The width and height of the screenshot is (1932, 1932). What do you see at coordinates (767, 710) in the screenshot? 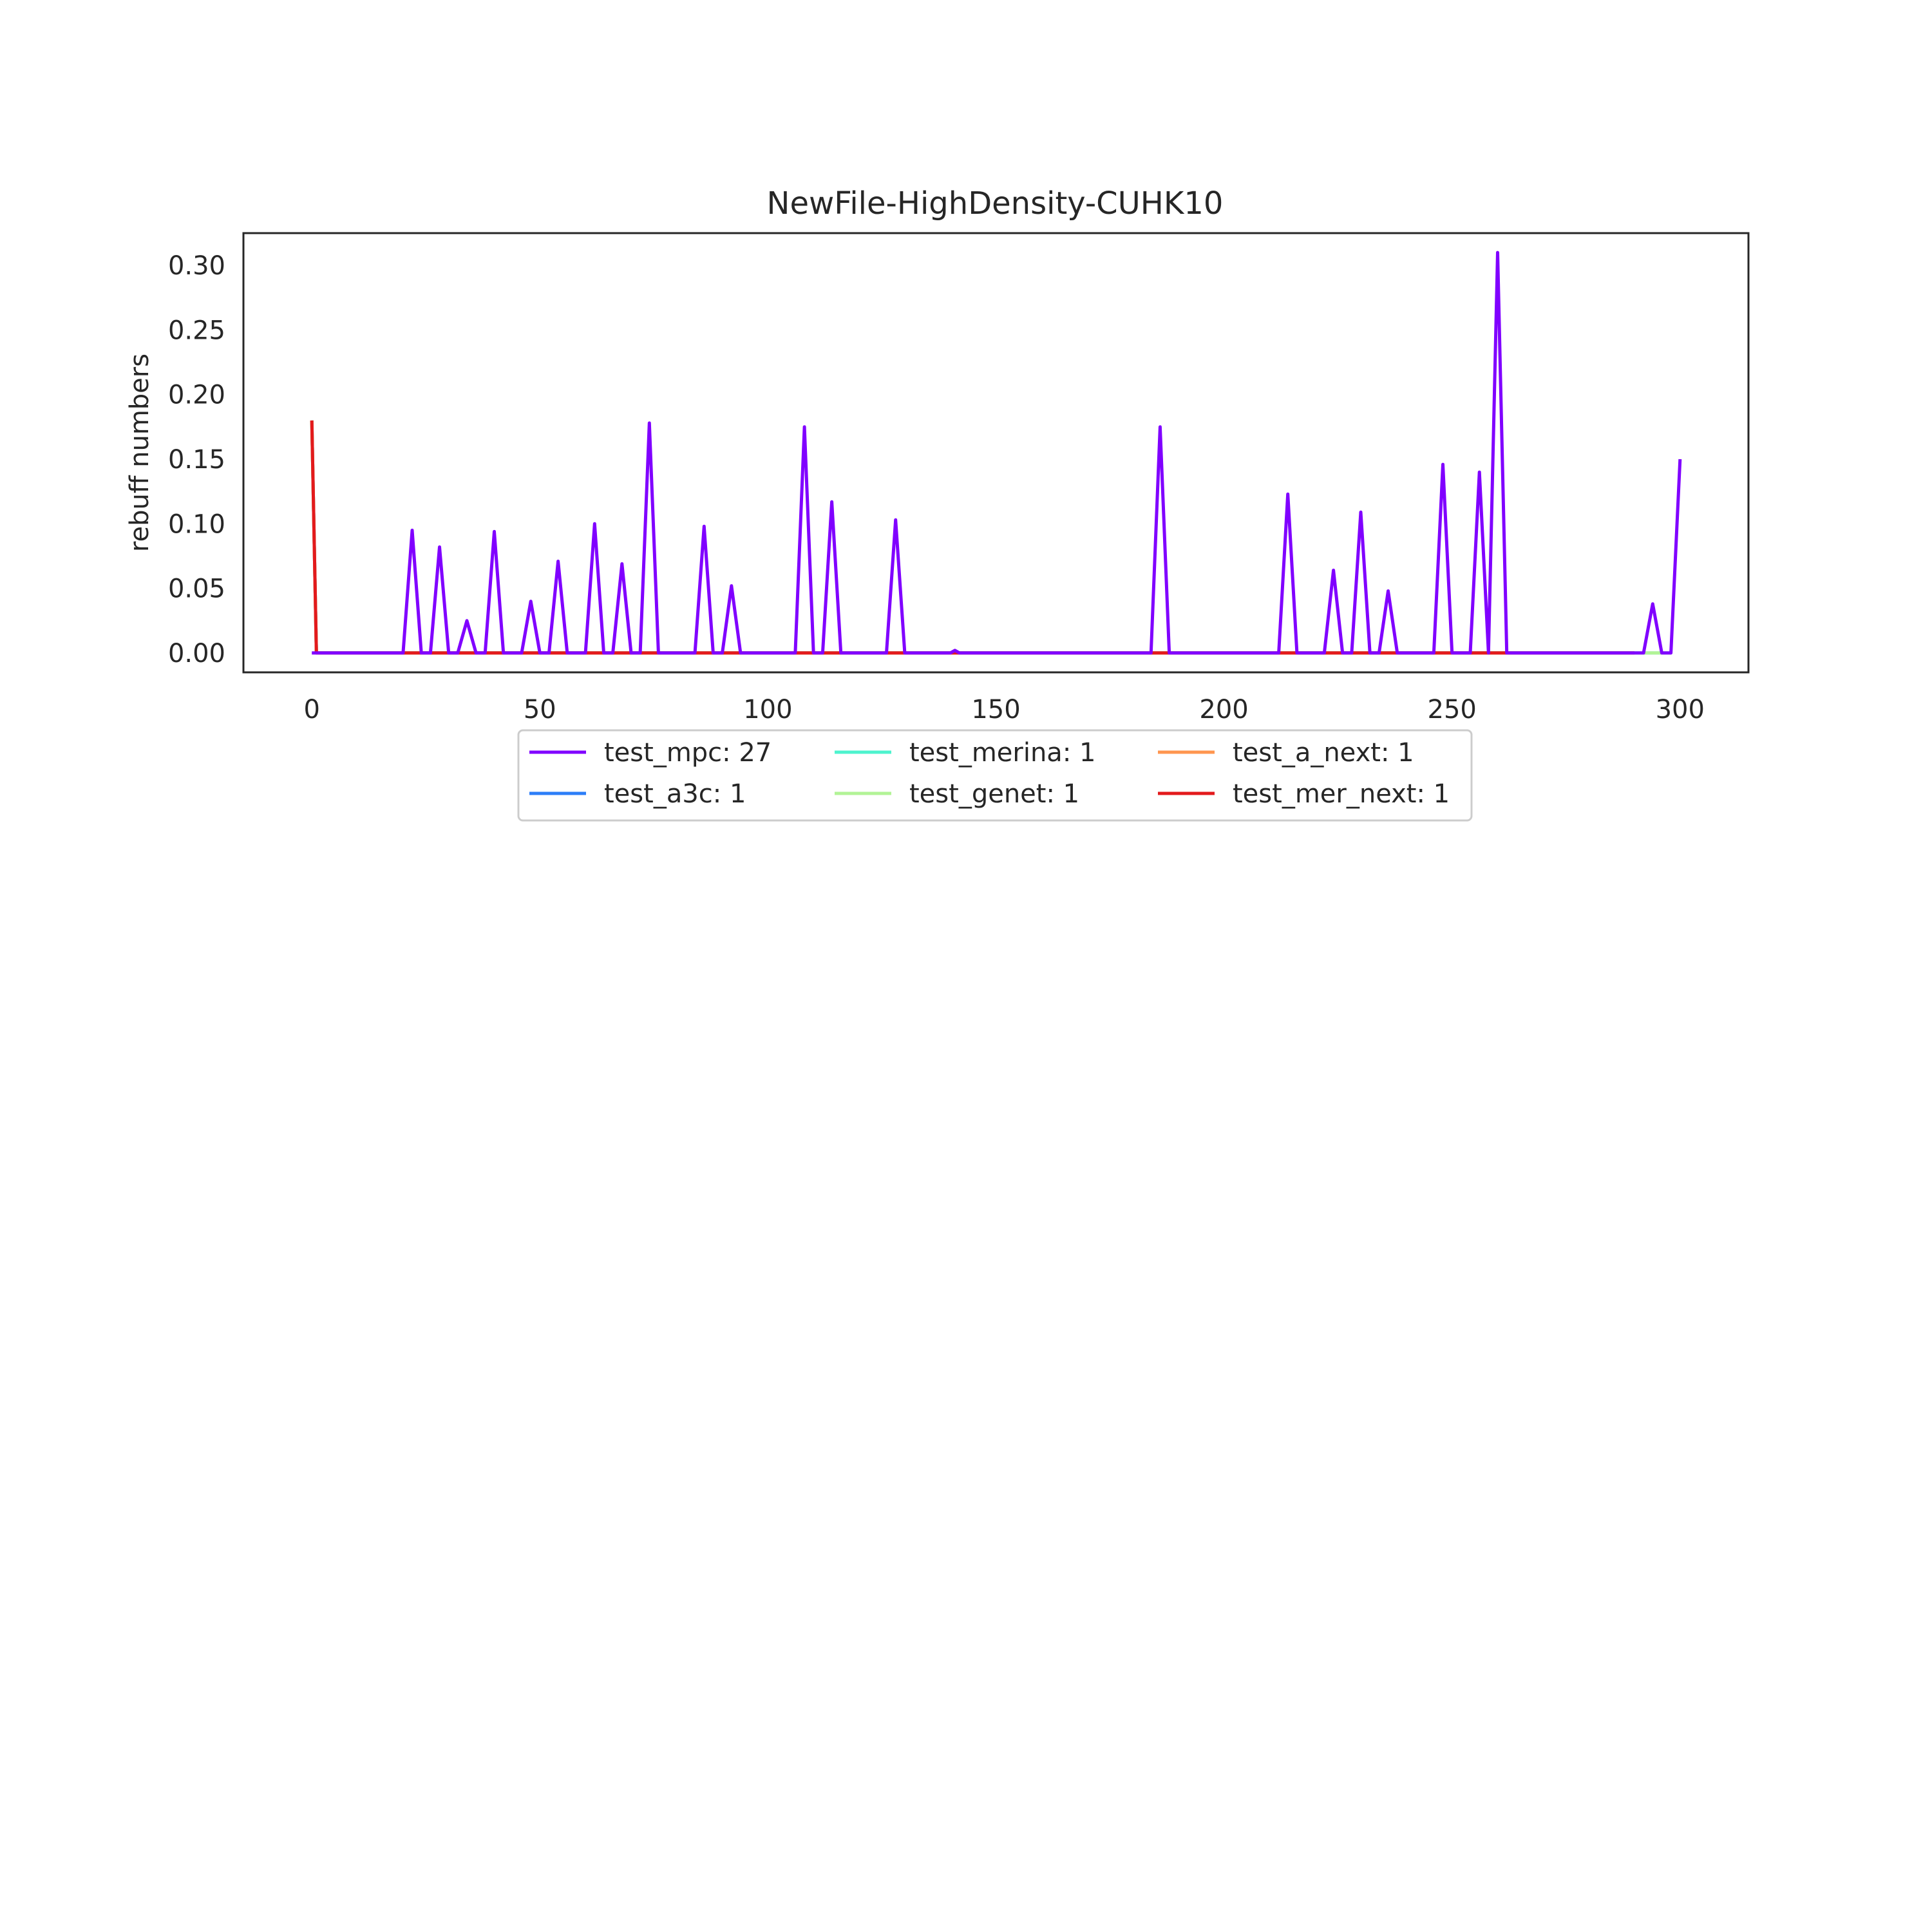
I see `x-tick-label: 100` at bounding box center [767, 710].